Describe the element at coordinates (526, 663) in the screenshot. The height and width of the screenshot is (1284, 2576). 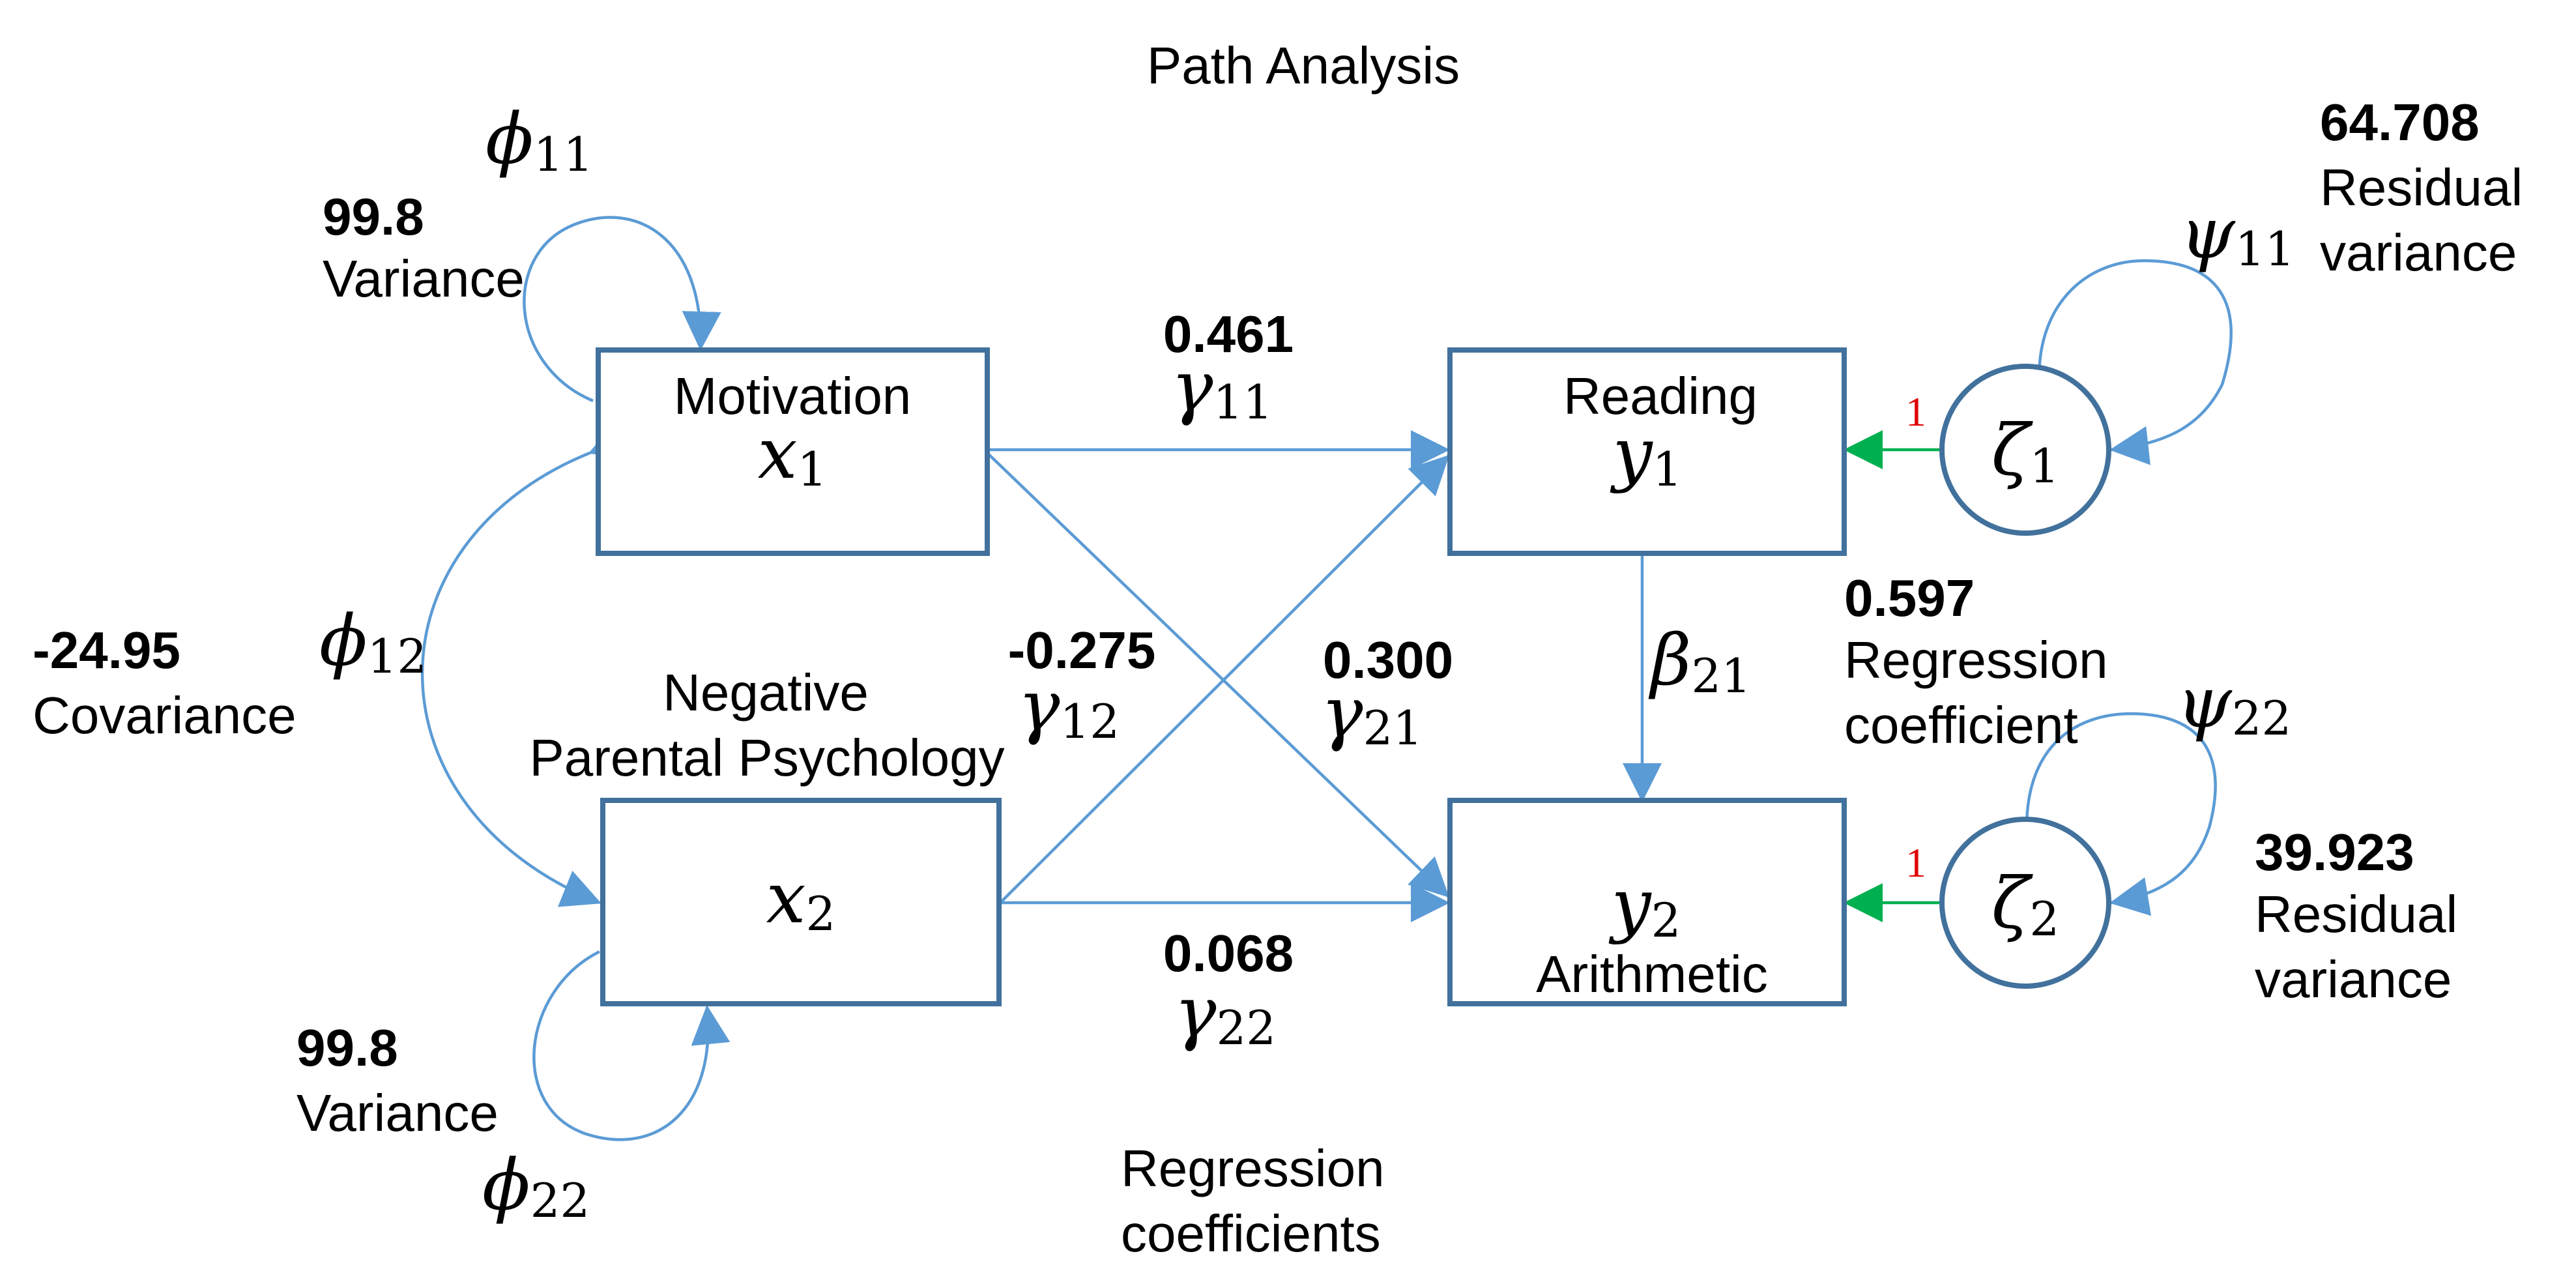
I see `edge-phi12` at that location.